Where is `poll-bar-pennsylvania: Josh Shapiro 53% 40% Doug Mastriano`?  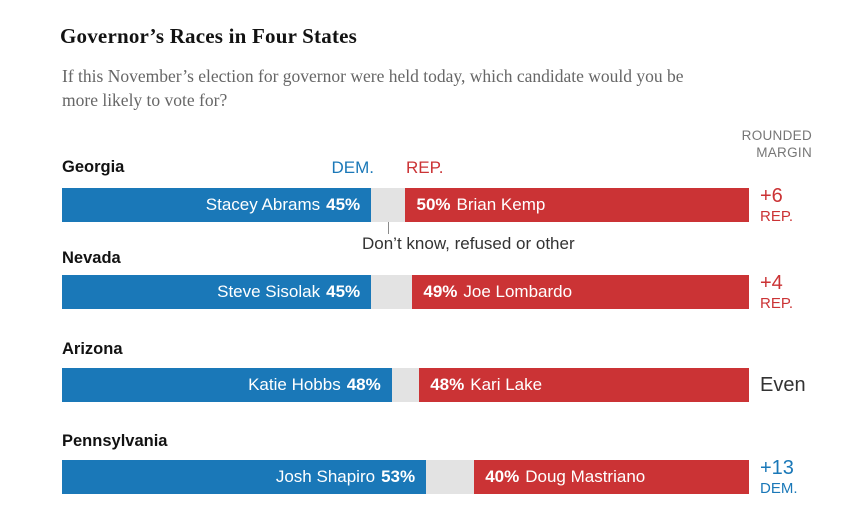
poll-bar-pennsylvania: Josh Shapiro 53% 40% Doug Mastriano is located at coordinates (405, 477).